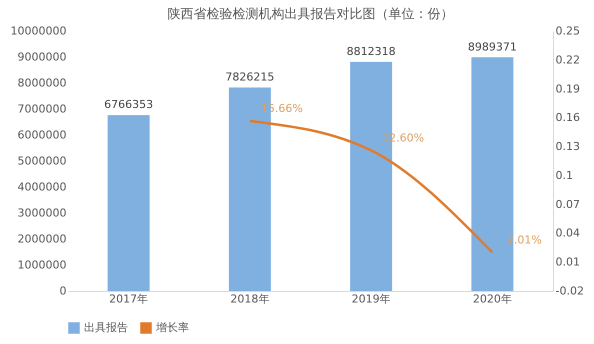 This screenshot has height=344, width=594. What do you see at coordinates (42, 213) in the screenshot?
I see `y-tick-label: 3000000` at bounding box center [42, 213].